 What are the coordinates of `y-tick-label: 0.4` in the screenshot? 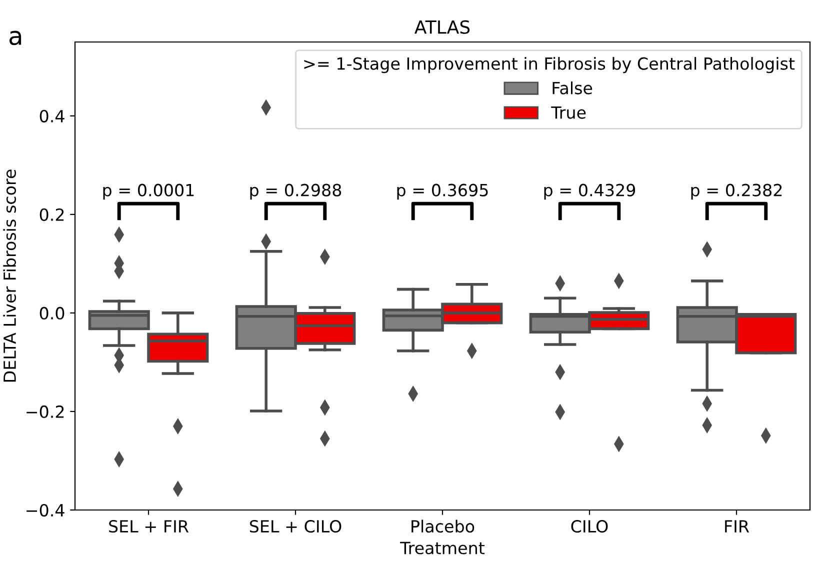 It's located at (52, 116).